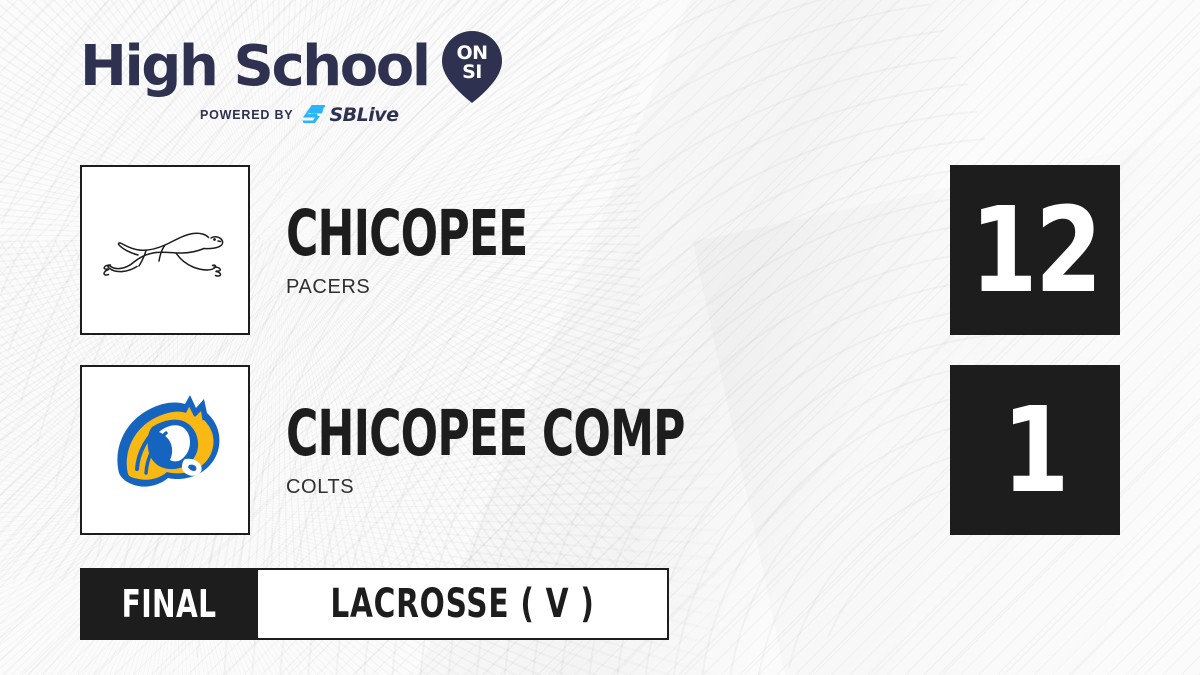 Image resolution: width=1200 pixels, height=675 pixels. What do you see at coordinates (314, 114) in the screenshot?
I see `sblive-s-icon` at bounding box center [314, 114].